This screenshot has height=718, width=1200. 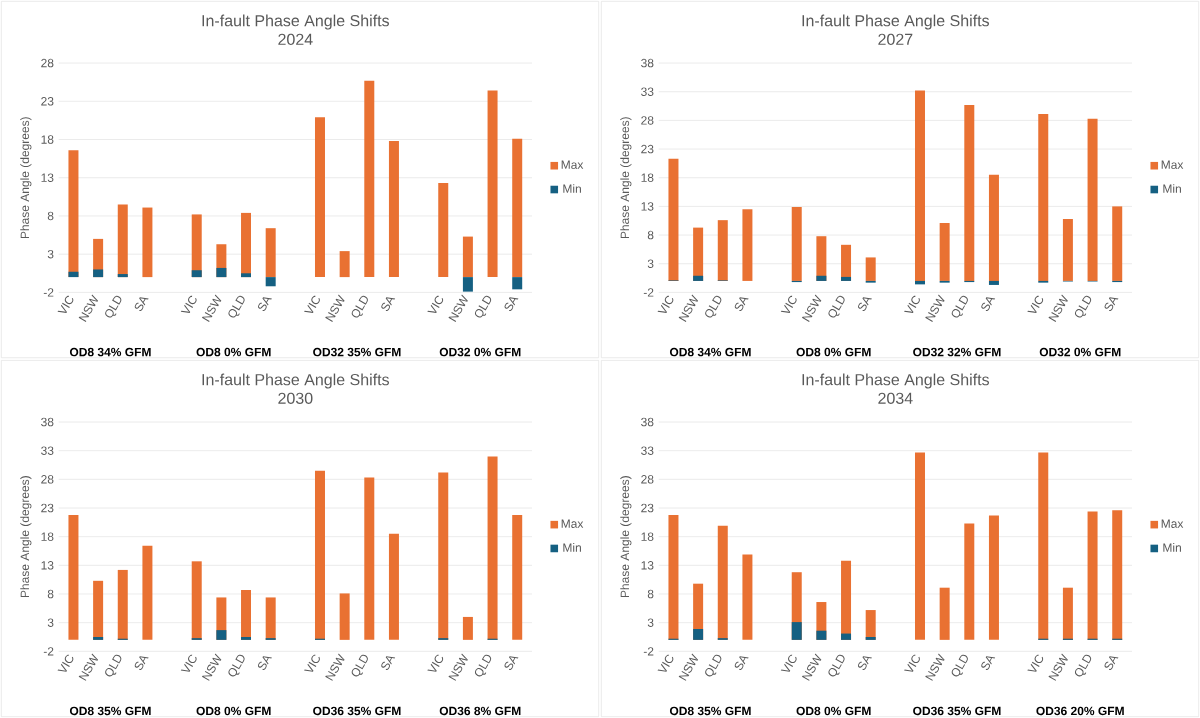 I want to click on text: OD8 35% GFM, so click(x=110, y=711).